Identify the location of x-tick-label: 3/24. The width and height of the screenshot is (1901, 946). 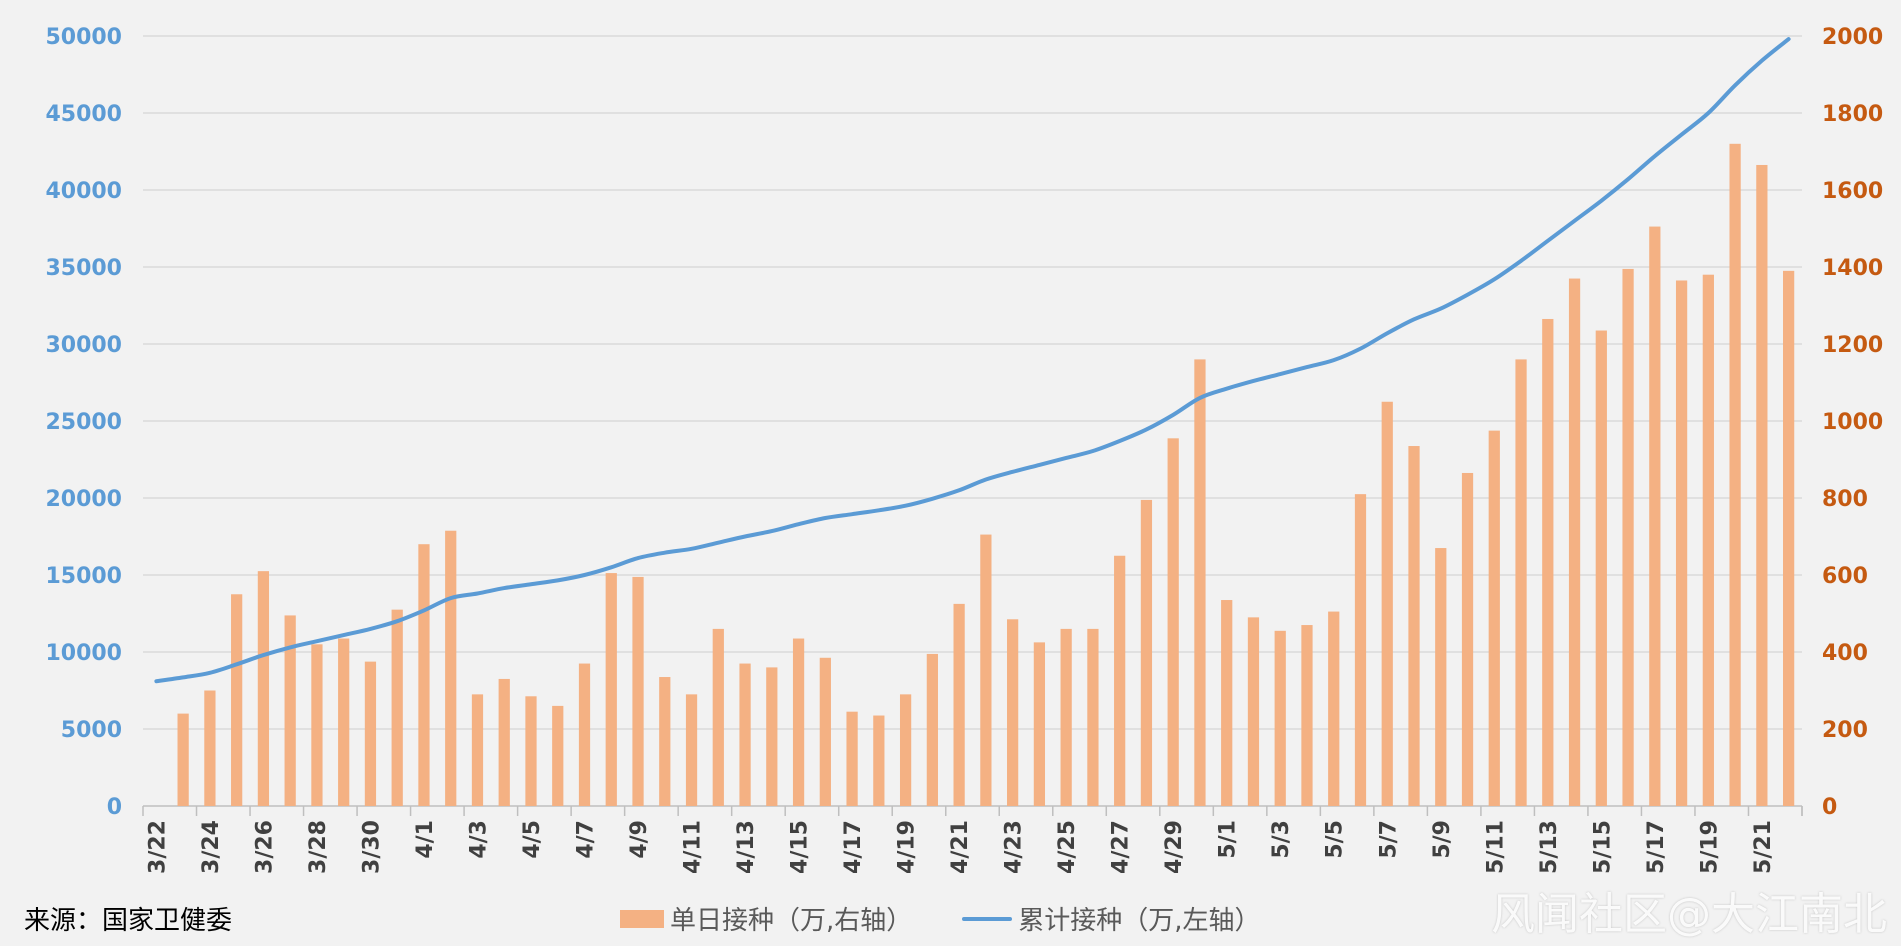
(211, 847).